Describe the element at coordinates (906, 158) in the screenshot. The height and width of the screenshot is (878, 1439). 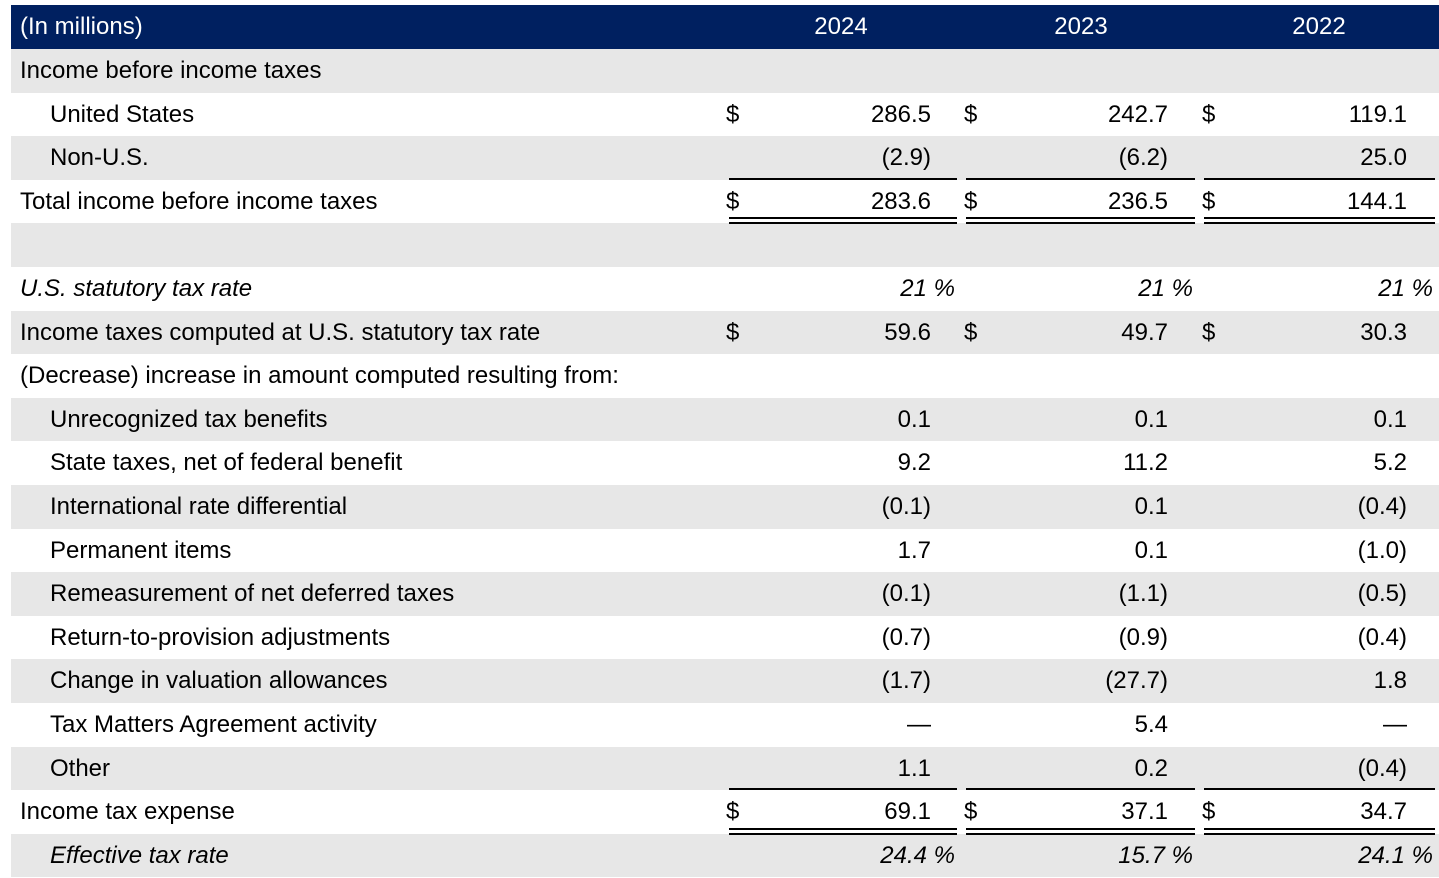
I see `row-value-2024: (2.9)` at that location.